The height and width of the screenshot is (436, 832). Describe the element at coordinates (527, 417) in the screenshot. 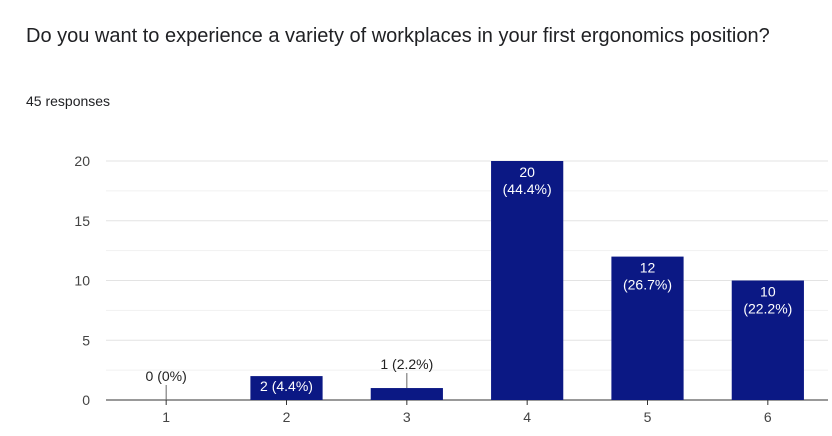

I see `x-tick-label: 4` at that location.